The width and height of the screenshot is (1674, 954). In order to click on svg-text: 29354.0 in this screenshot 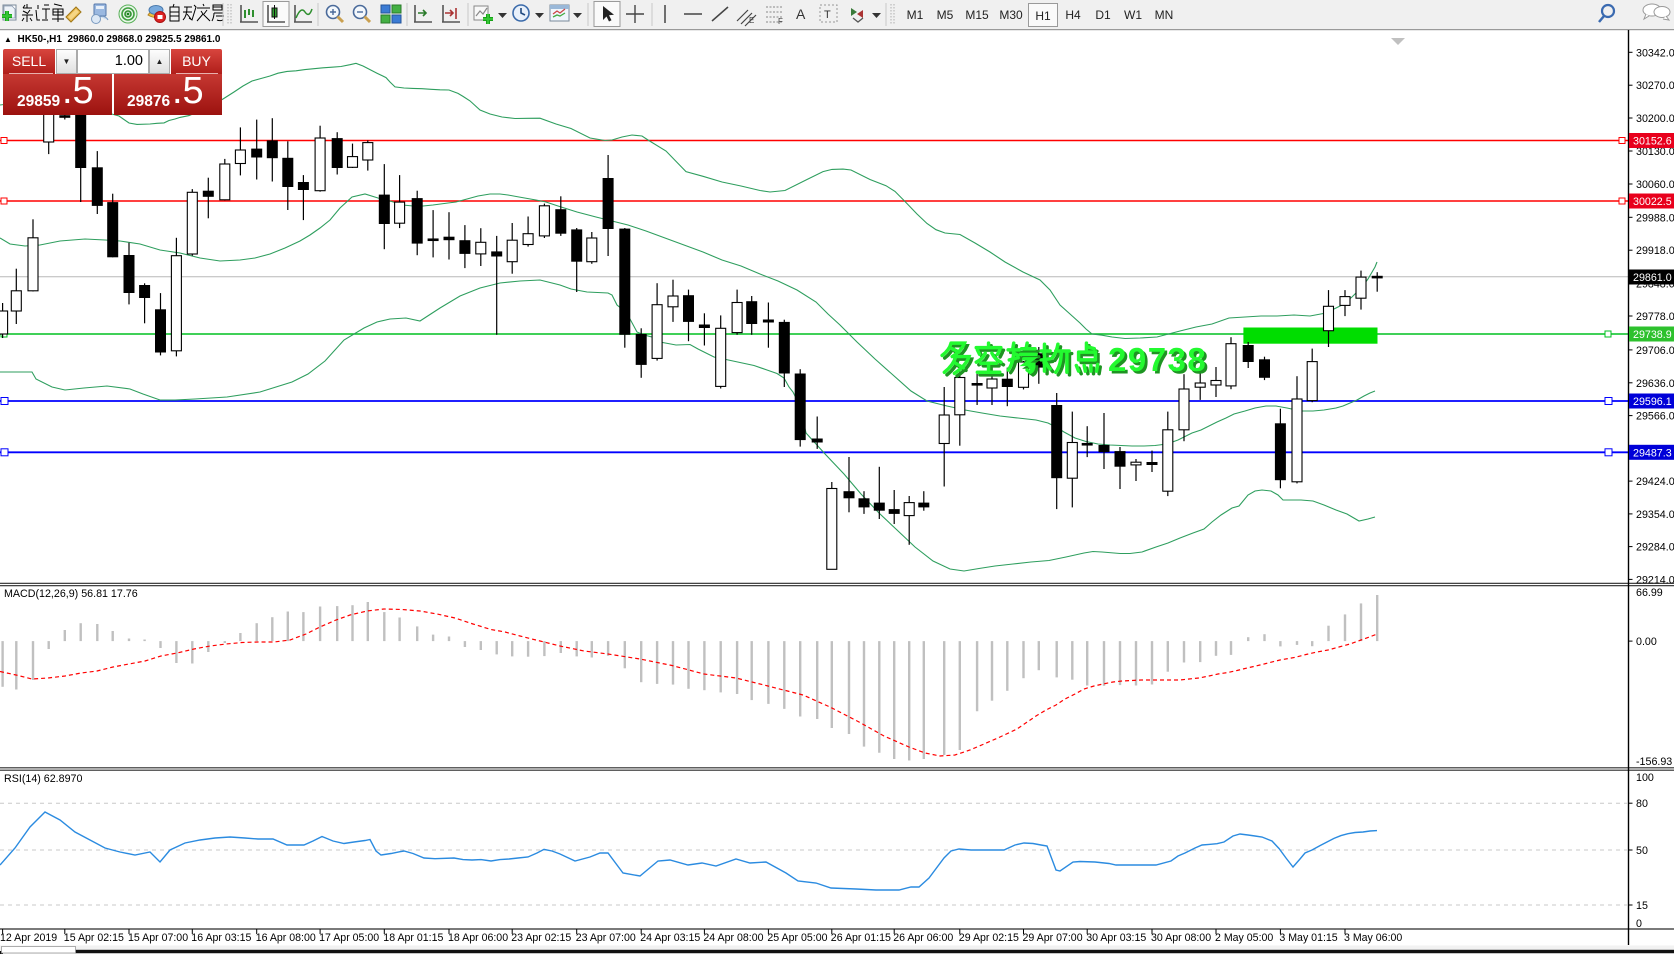, I will do `click(1655, 515)`.